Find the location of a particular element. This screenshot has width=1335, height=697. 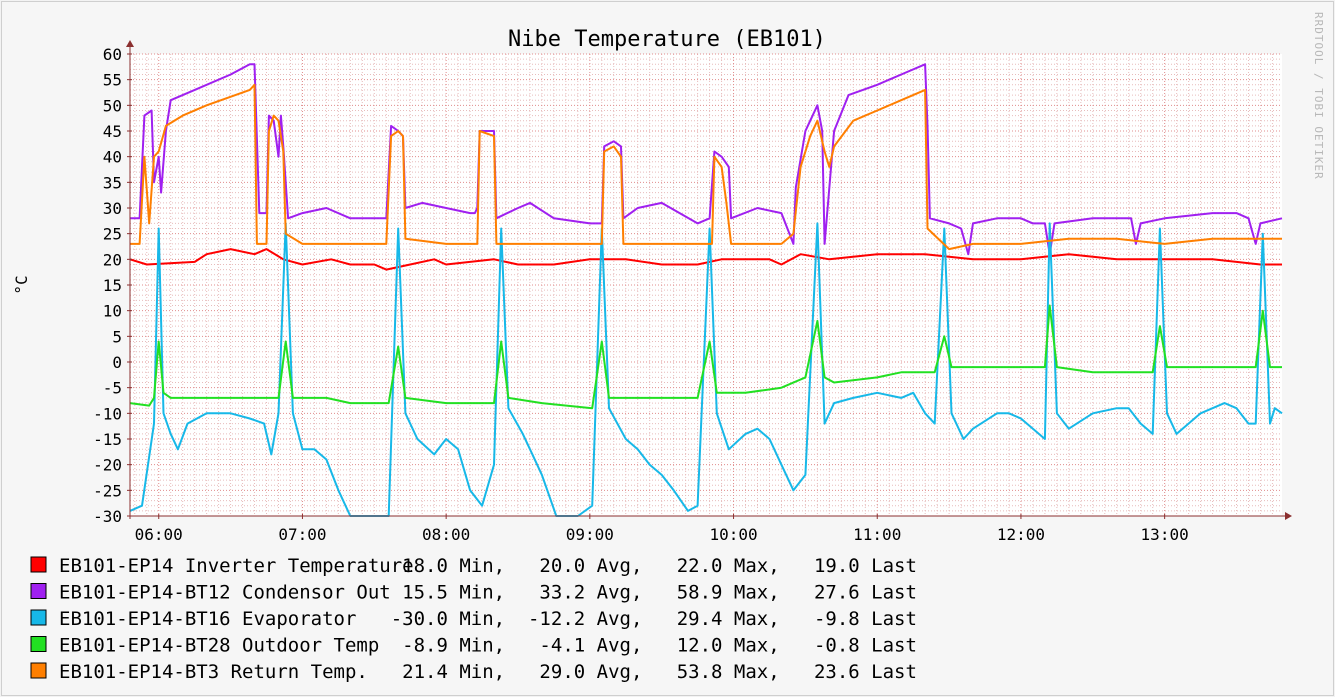

y-tick-label: 30 is located at coordinates (112, 208).